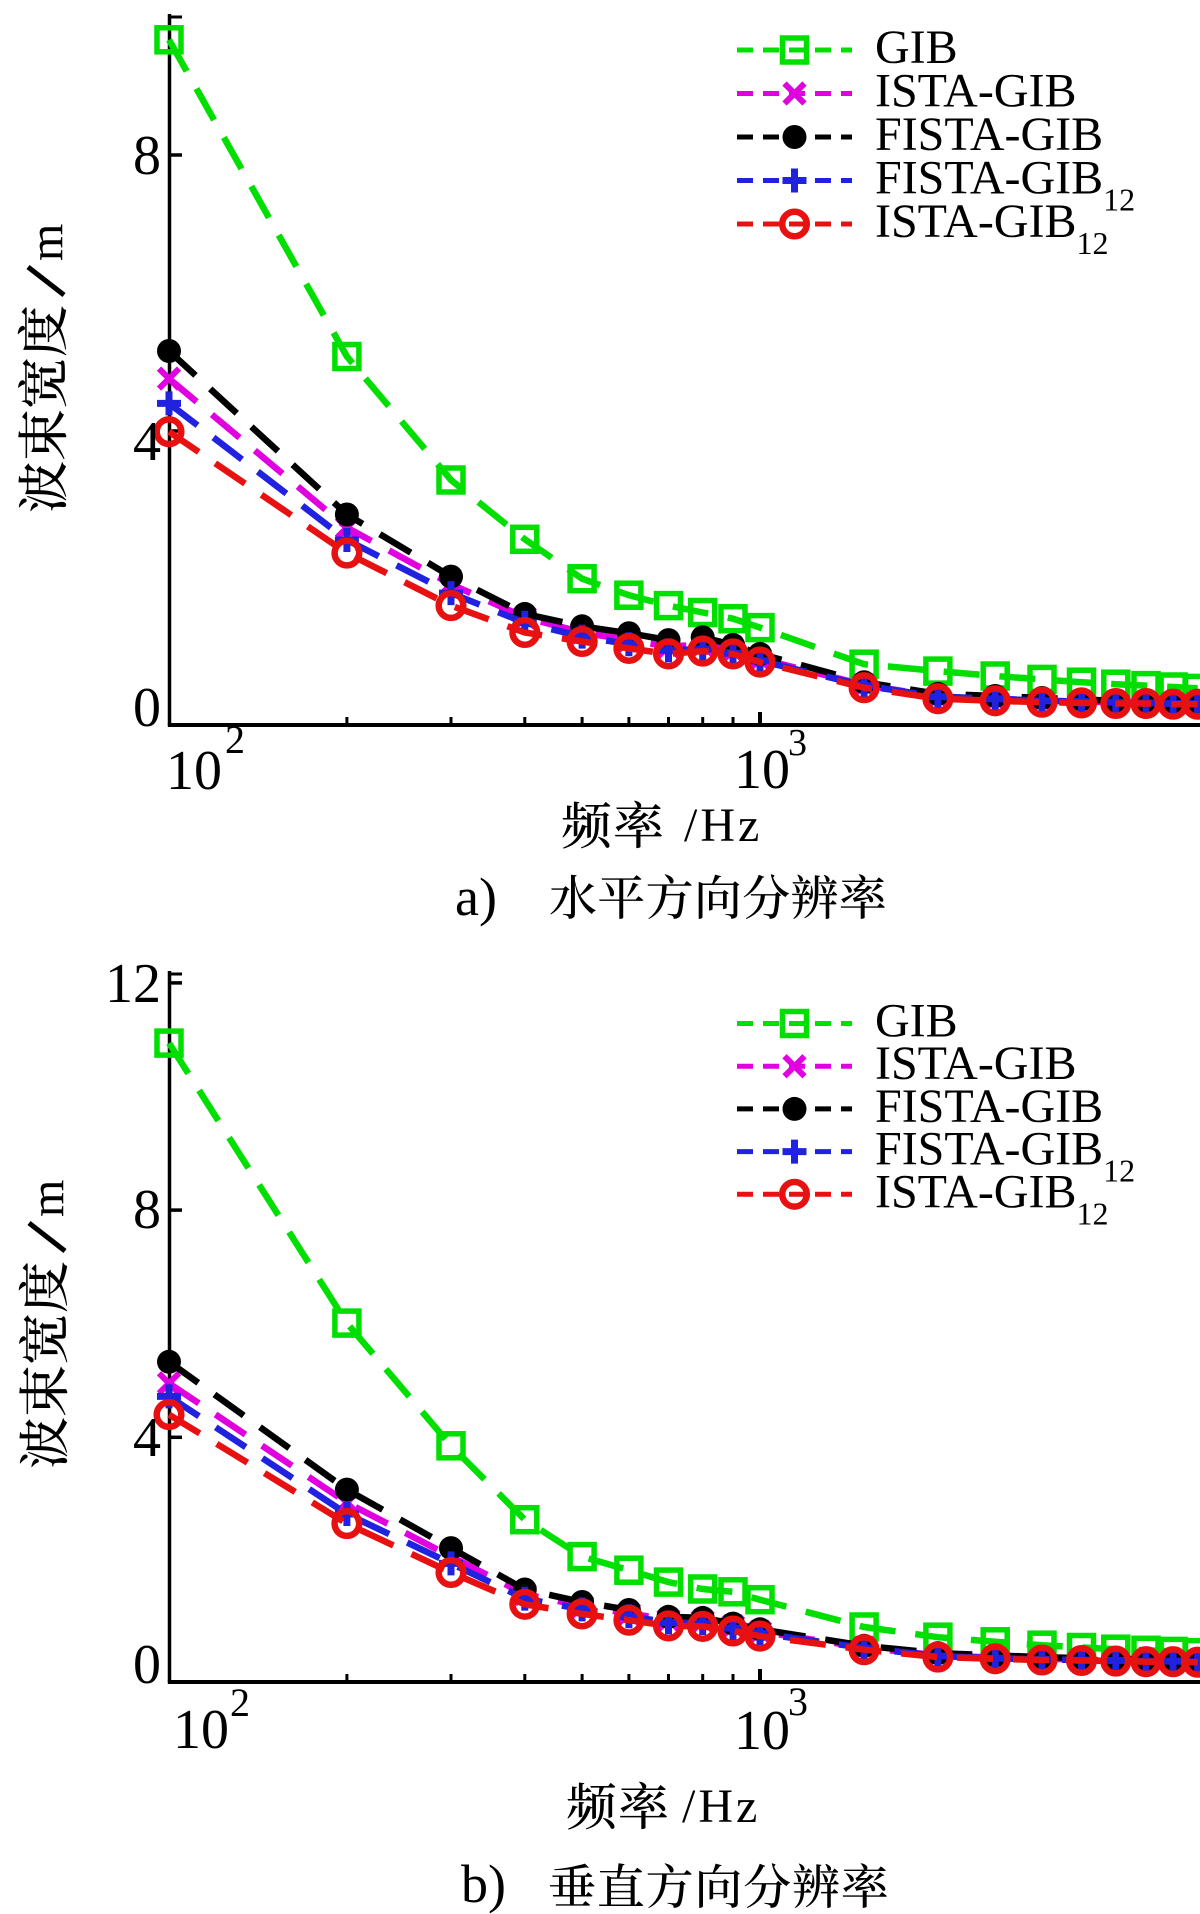  Describe the element at coordinates (133, 984) in the screenshot. I see `svg-text: 12` at that location.